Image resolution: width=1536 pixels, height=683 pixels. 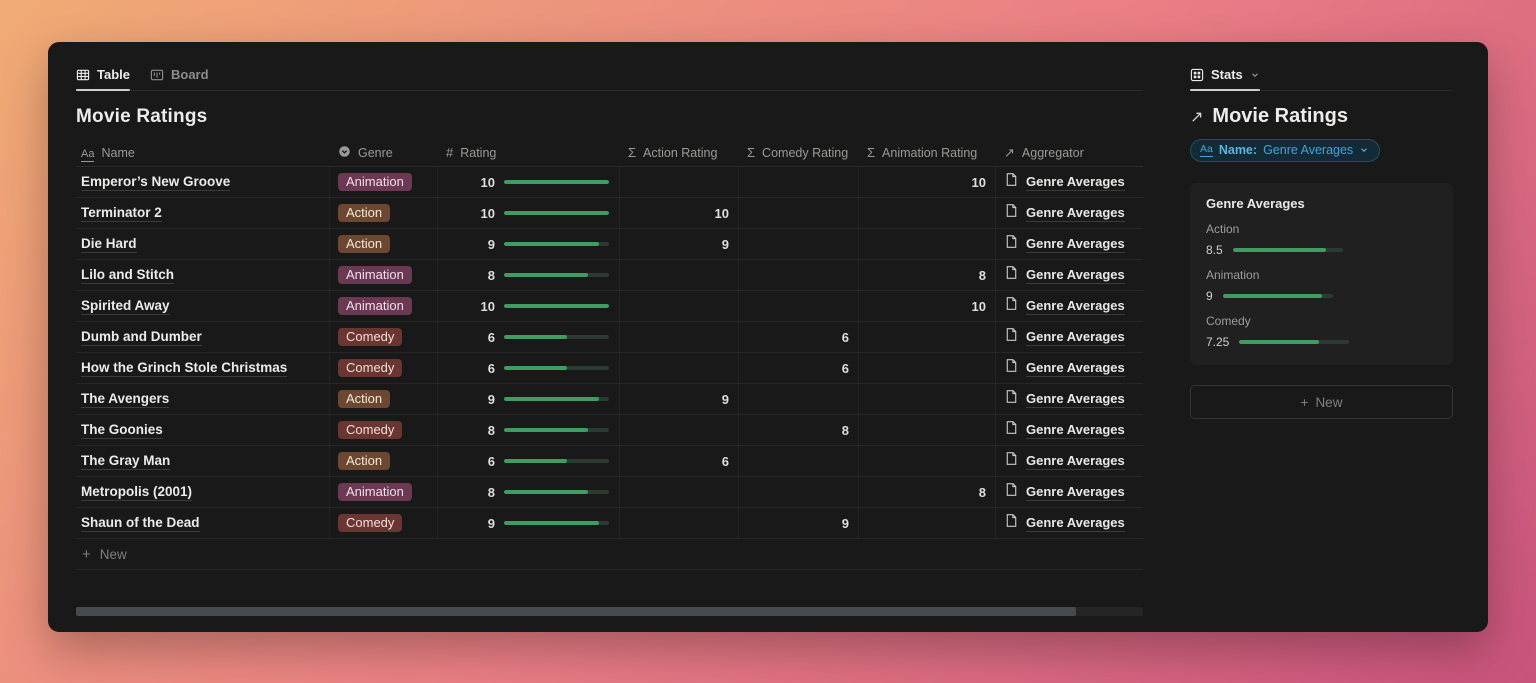 I want to click on action-rating-cell: 10, so click(x=679, y=213).